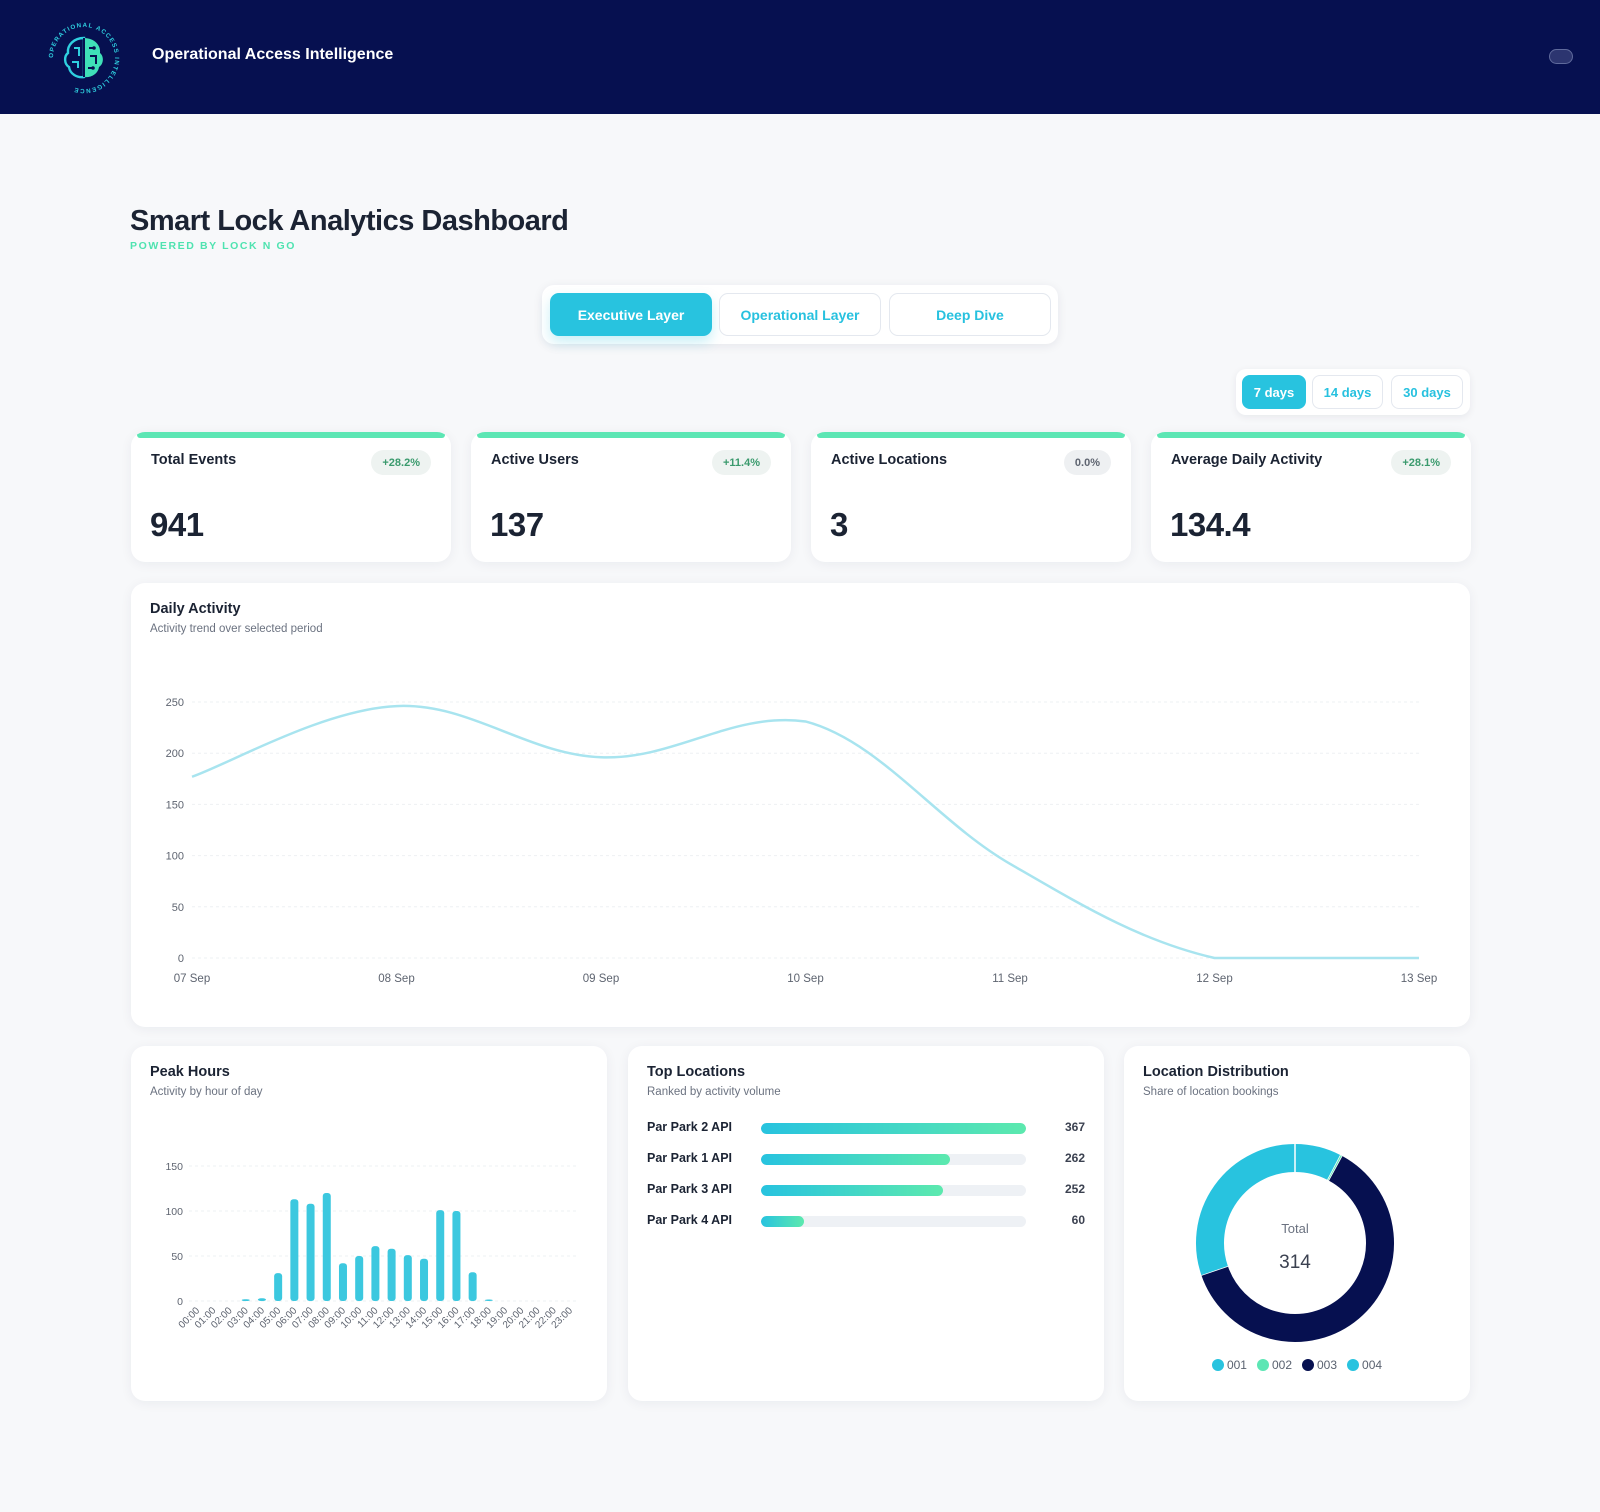  Describe the element at coordinates (714, 1092) in the screenshot. I see `card-subtitle: Ranked by activity volume` at that location.